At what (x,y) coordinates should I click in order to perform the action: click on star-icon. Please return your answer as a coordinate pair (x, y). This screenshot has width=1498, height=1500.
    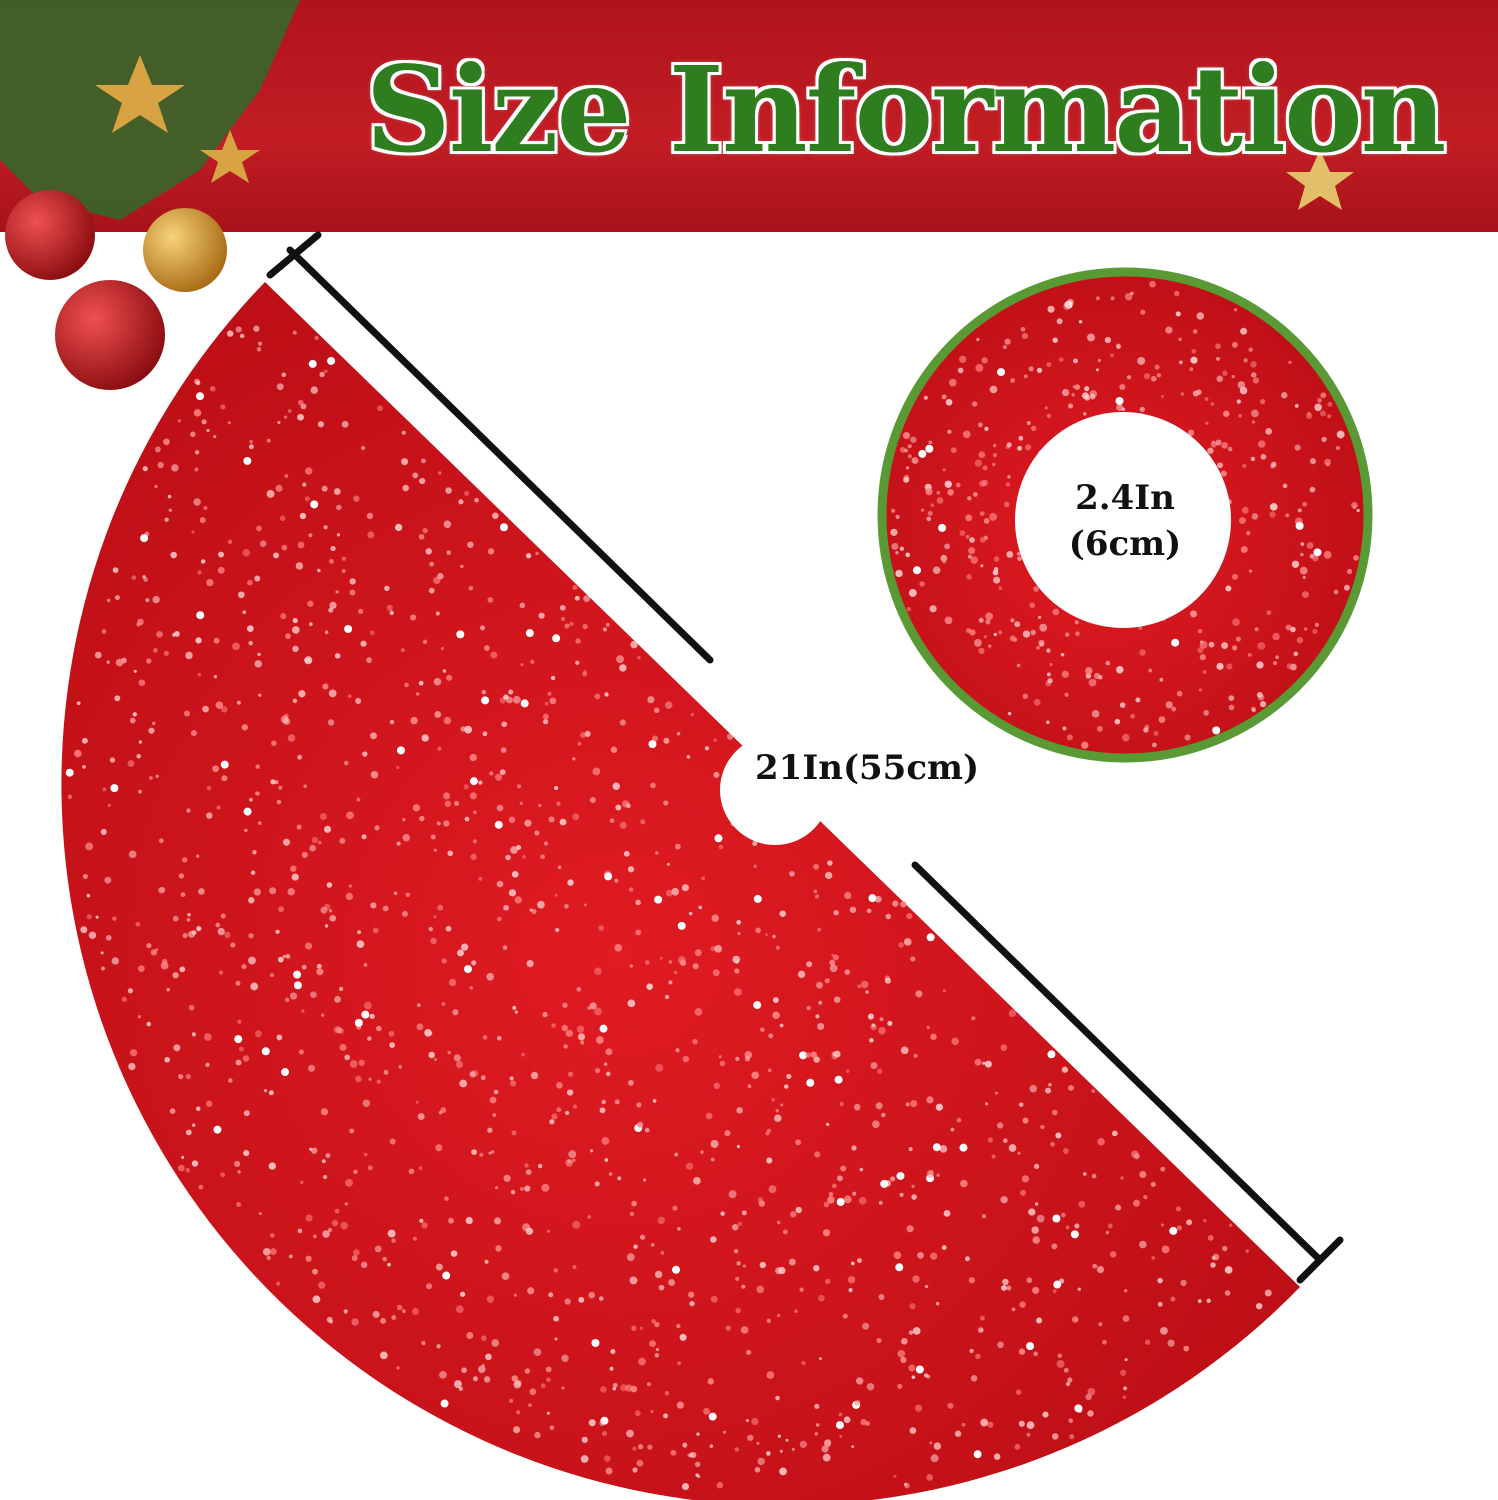
    Looking at the image, I should click on (1320, 180).